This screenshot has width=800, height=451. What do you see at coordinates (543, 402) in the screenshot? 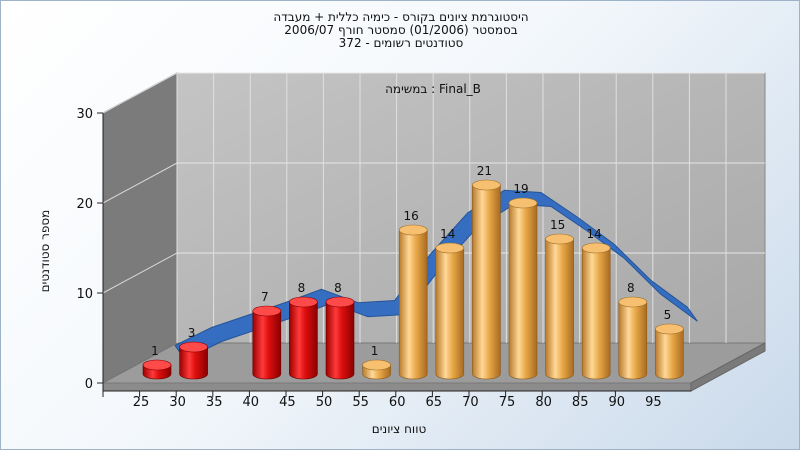
I see `x-tick-label: 80` at bounding box center [543, 402].